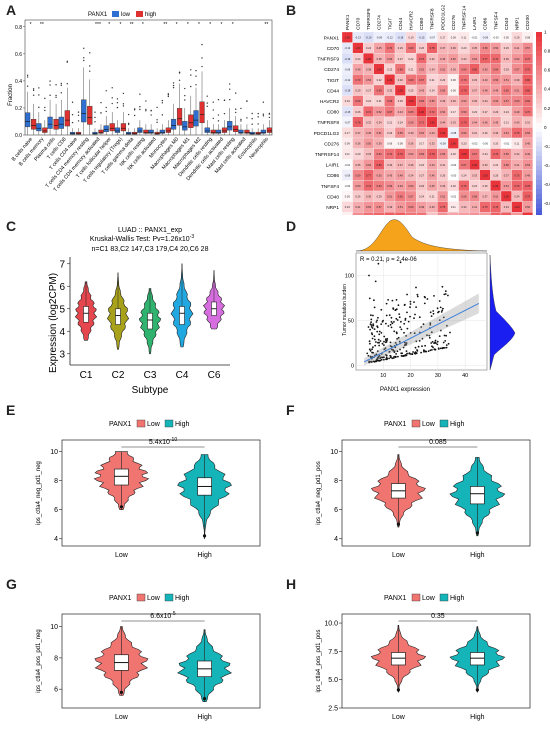 This screenshot has width=550, height=732. Describe the element at coordinates (464, 80) in the screenshot. I see `panel-b-cell-value: 0.70` at that location.